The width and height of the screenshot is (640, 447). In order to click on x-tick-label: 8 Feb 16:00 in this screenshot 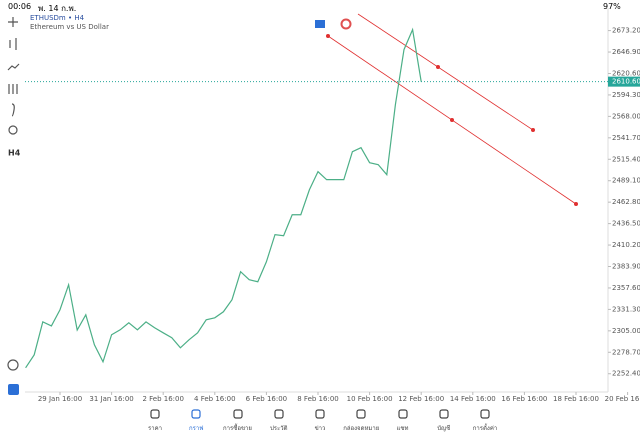, I will do `click(317, 399)`.